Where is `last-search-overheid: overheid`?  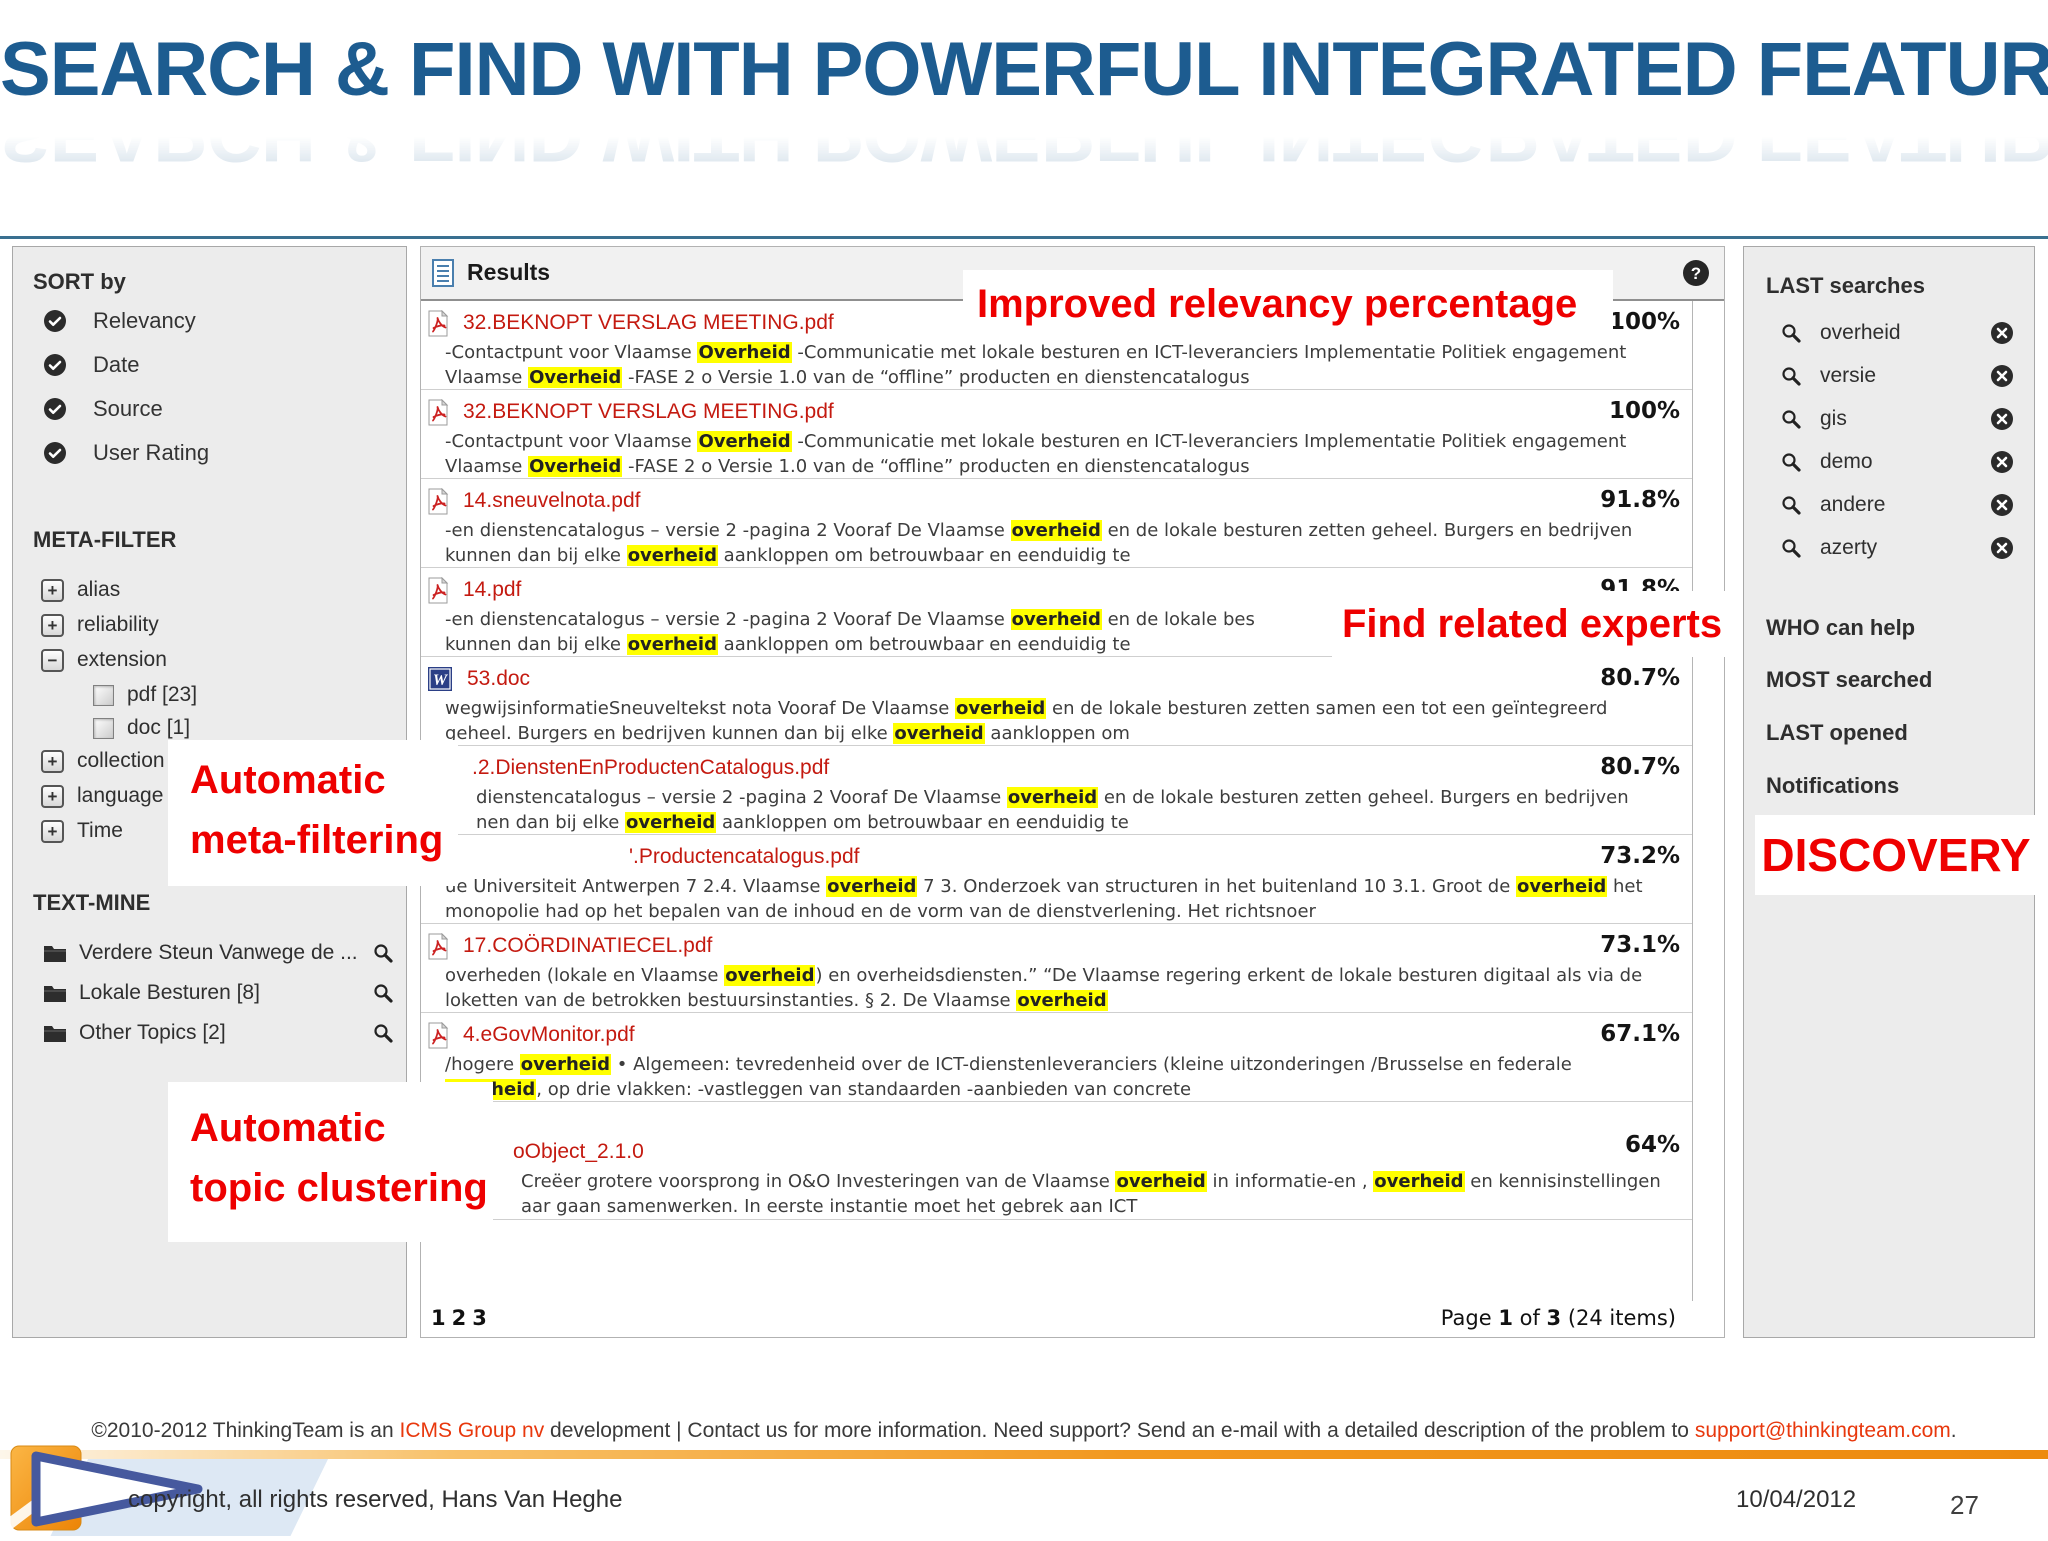 last-search-overheid: overheid is located at coordinates (1897, 333).